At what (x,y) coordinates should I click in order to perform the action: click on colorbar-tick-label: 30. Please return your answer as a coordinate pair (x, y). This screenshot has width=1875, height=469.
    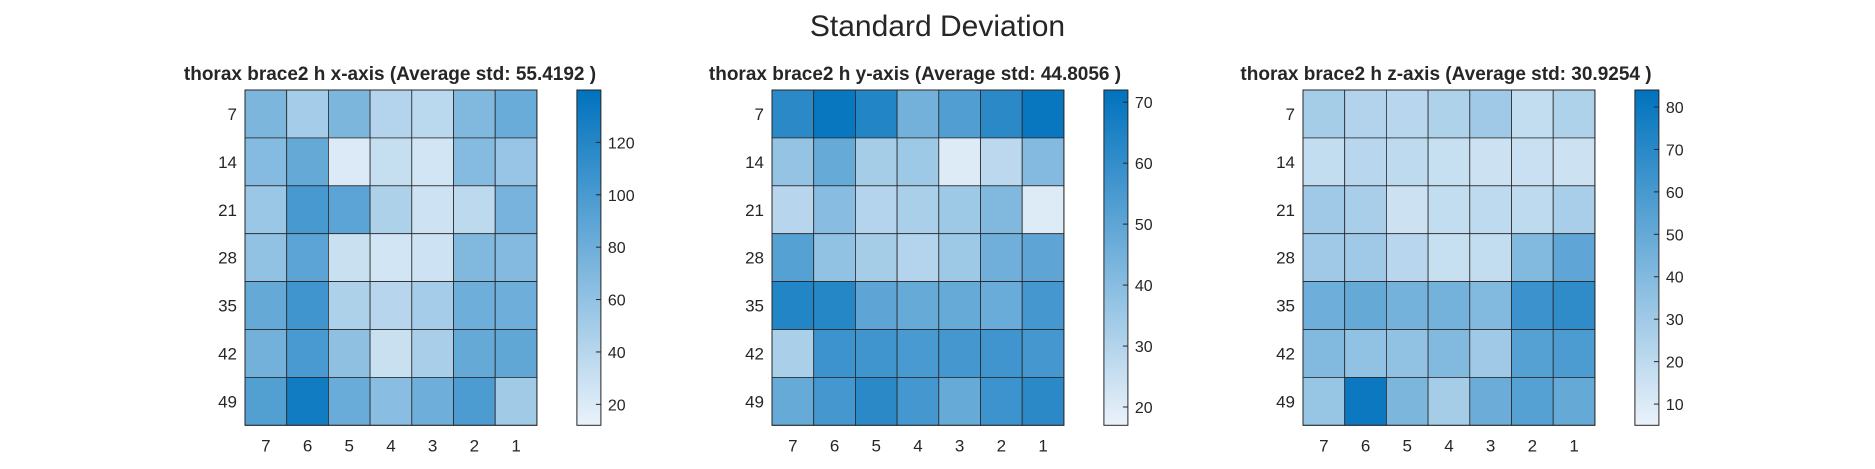
    Looking at the image, I should click on (1144, 347).